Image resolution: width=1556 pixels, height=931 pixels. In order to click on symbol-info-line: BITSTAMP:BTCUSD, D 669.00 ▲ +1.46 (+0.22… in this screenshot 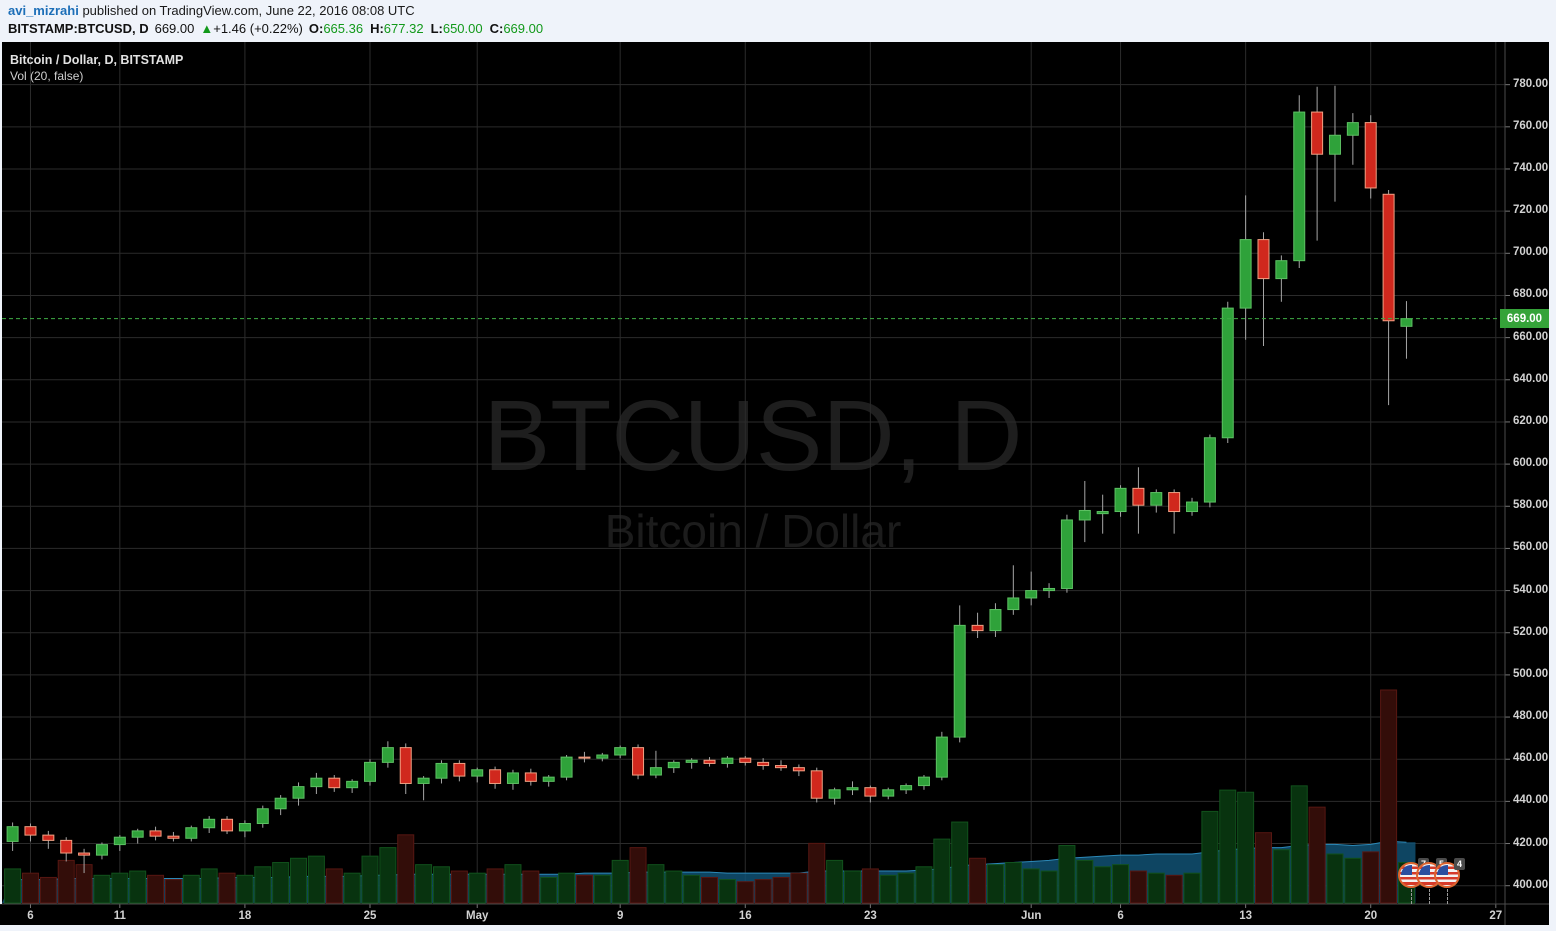, I will do `click(279, 28)`.